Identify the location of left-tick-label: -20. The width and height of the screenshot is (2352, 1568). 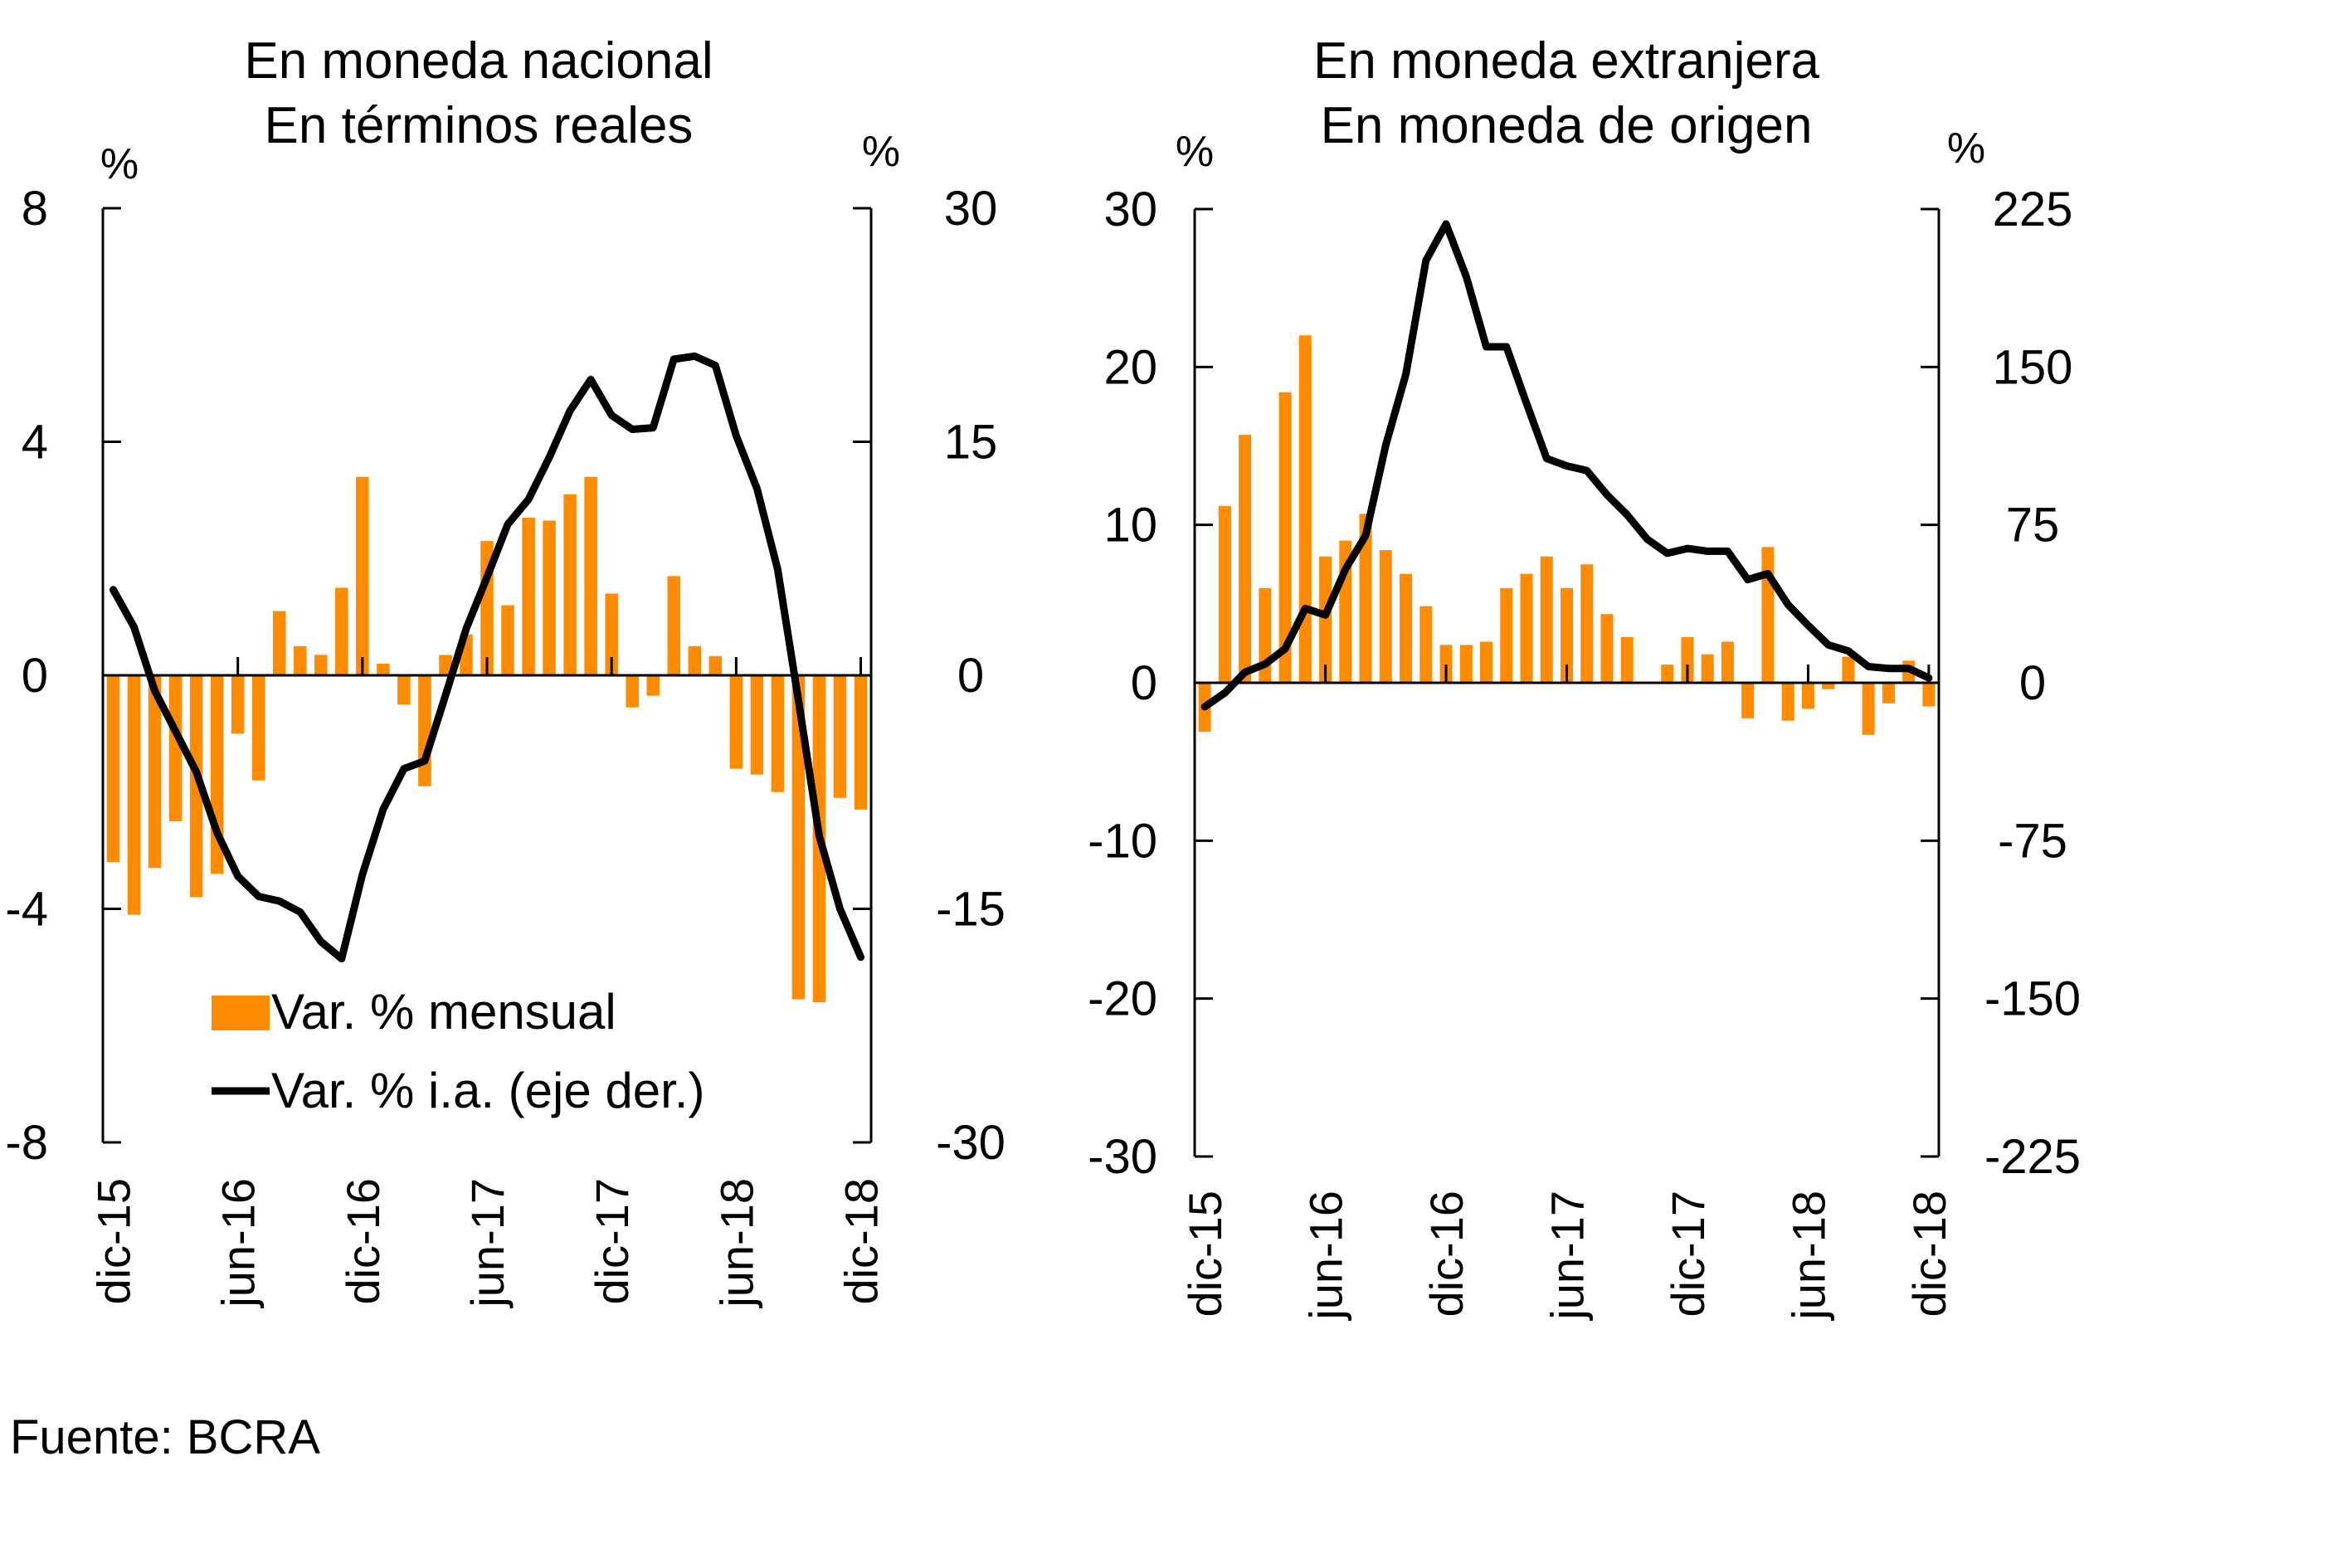
(1122, 999).